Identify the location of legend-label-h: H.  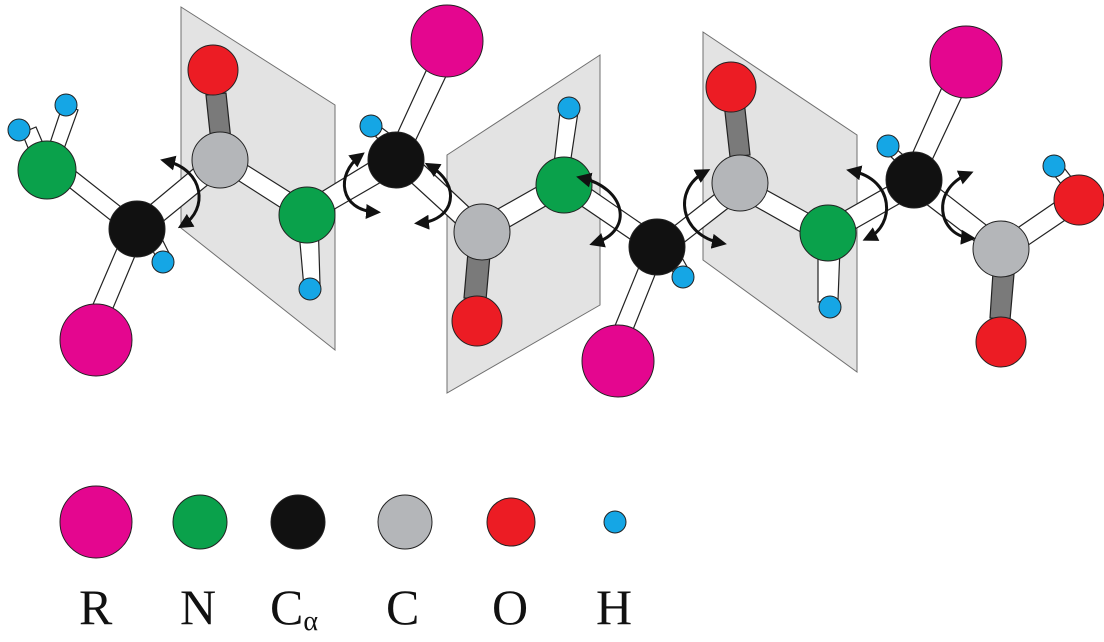
(614, 607).